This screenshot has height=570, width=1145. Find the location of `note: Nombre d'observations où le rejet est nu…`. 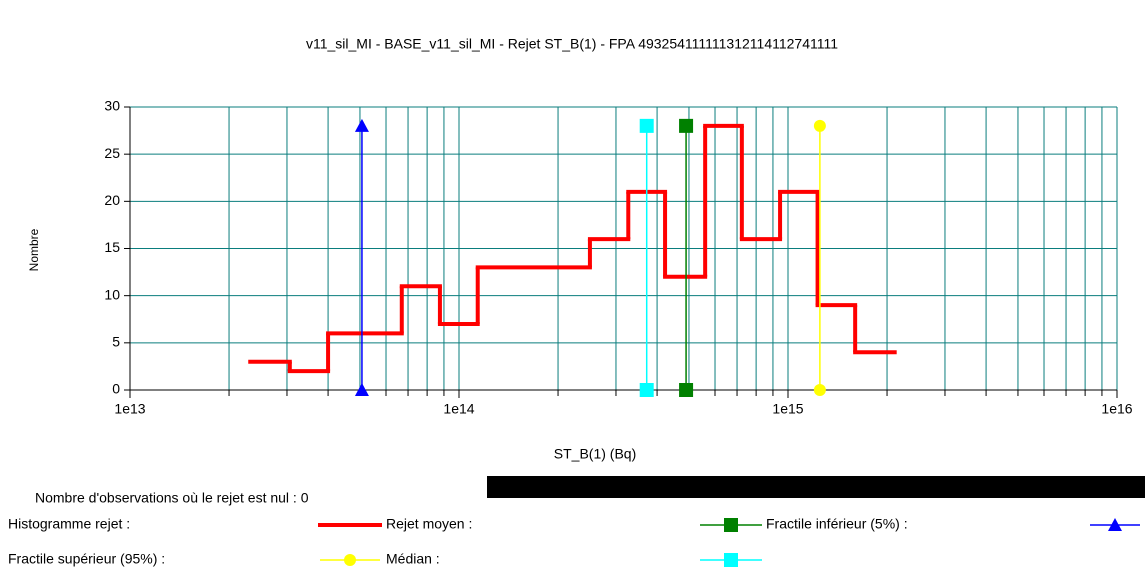

note: Nombre d'observations où le rejet est nu… is located at coordinates (172, 498).